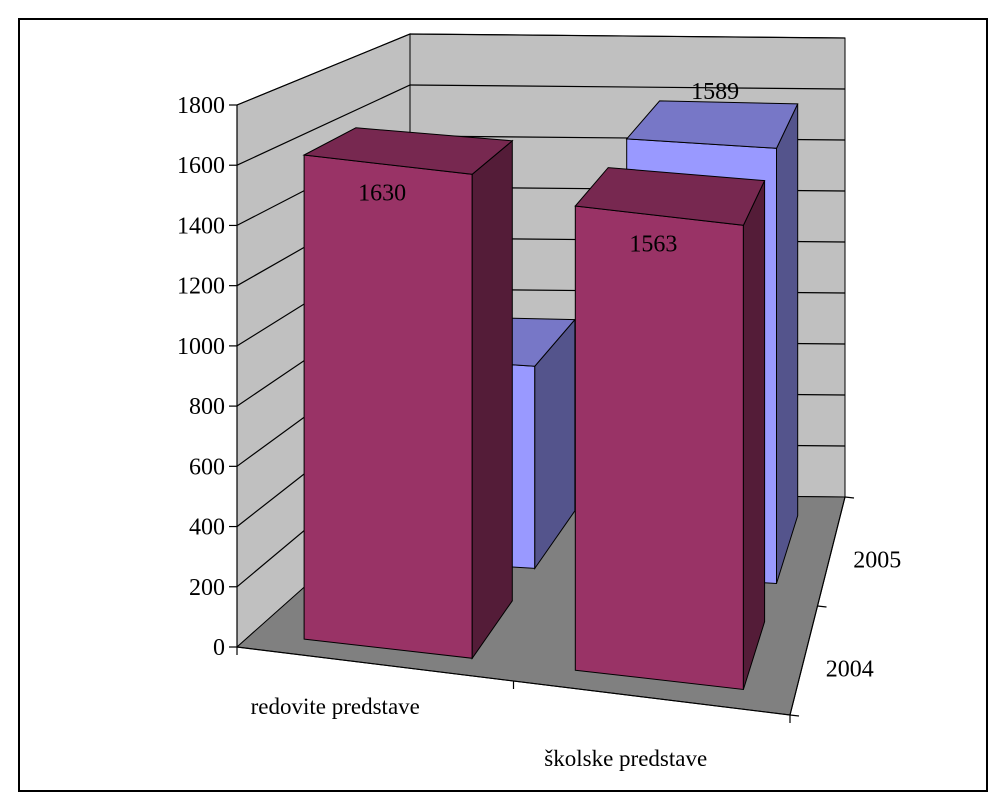  What do you see at coordinates (201, 347) in the screenshot?
I see `y-tick-label: 1000` at bounding box center [201, 347].